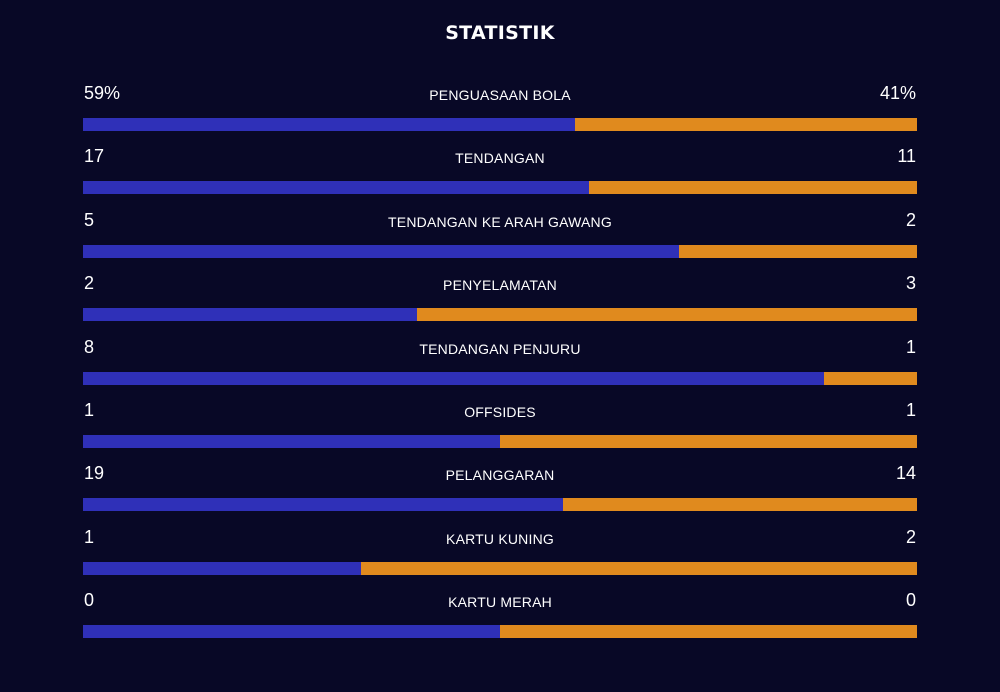 This screenshot has height=692, width=1000. Describe the element at coordinates (89, 219) in the screenshot. I see `home-value: 5` at that location.